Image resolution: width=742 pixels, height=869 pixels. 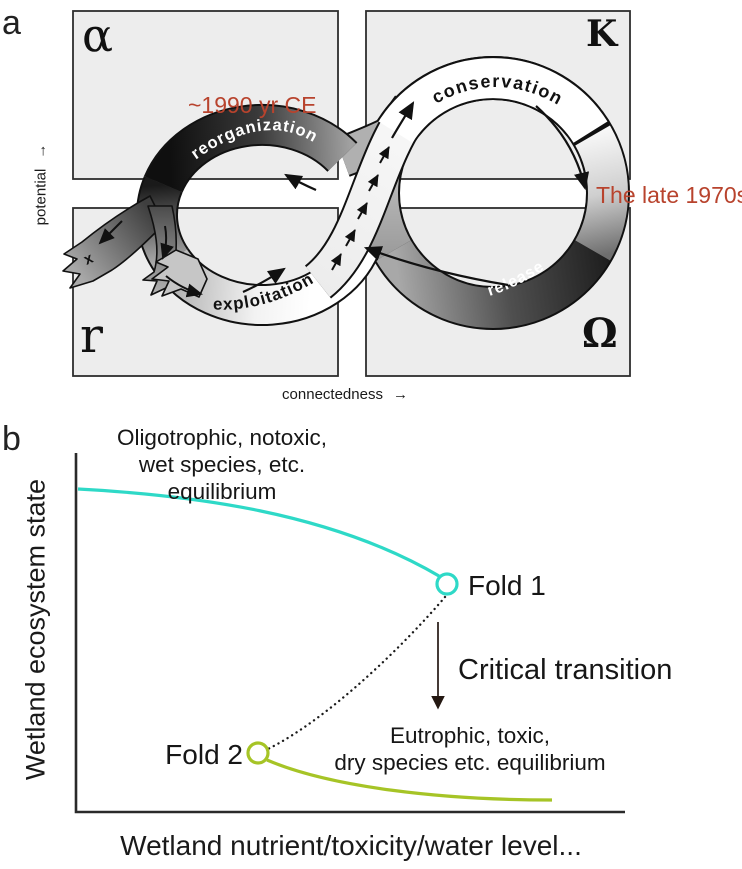 I want to click on release-ribbon, so click(x=493, y=284).